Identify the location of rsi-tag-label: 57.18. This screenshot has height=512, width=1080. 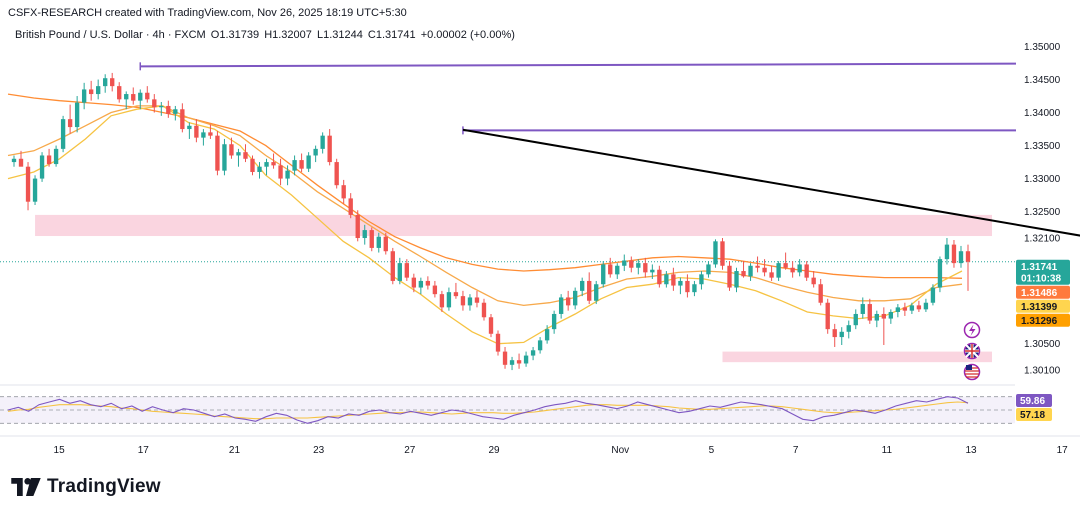
(1032, 415).